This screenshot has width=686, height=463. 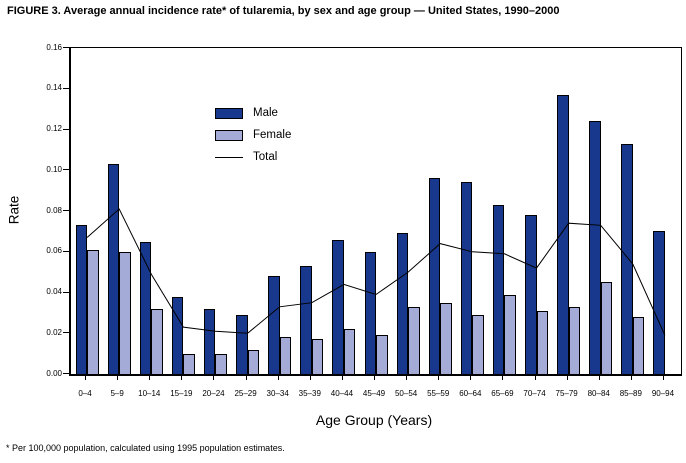 I want to click on legend-female-label: Female, so click(x=272, y=135).